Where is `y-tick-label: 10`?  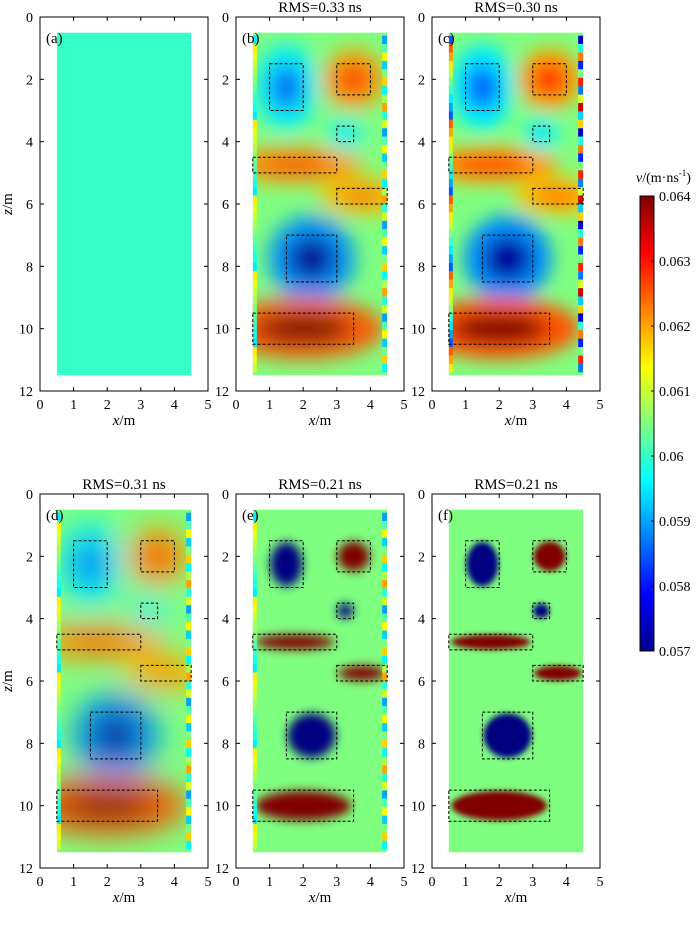
y-tick-label: 10 is located at coordinates (26, 807).